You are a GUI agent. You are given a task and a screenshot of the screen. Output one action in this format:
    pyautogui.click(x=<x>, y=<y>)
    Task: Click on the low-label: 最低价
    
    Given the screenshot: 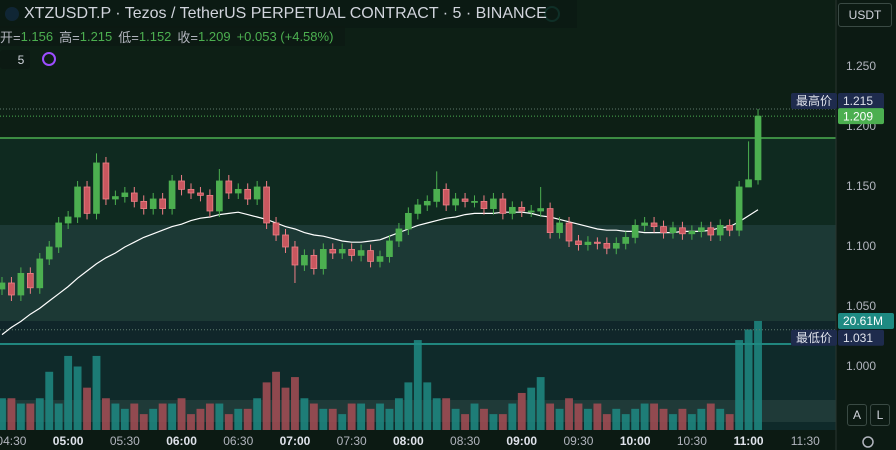 What is the action you would take?
    pyautogui.click(x=814, y=338)
    